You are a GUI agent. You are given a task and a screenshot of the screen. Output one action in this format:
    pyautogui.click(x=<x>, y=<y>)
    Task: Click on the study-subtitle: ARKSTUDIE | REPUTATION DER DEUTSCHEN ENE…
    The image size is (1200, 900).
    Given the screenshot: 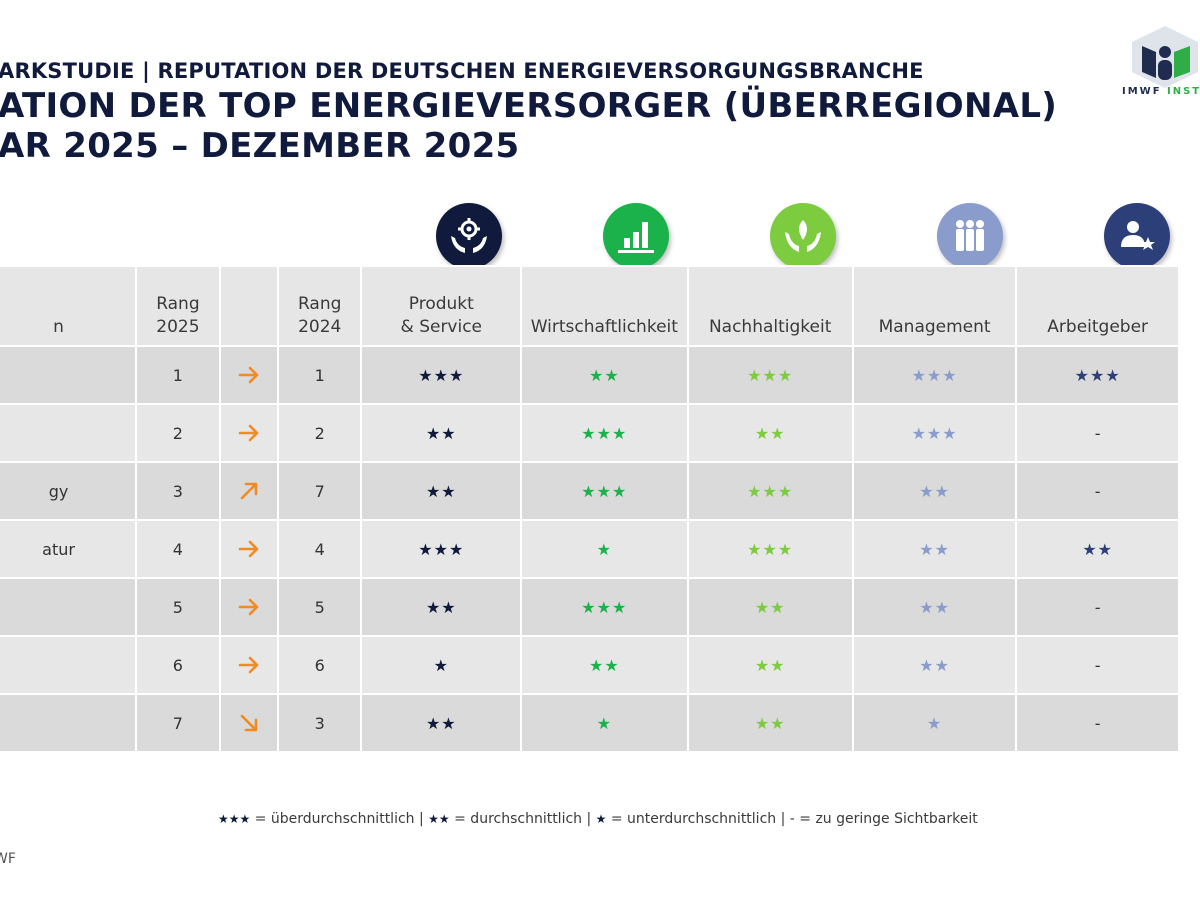 What is the action you would take?
    pyautogui.click(x=462, y=71)
    